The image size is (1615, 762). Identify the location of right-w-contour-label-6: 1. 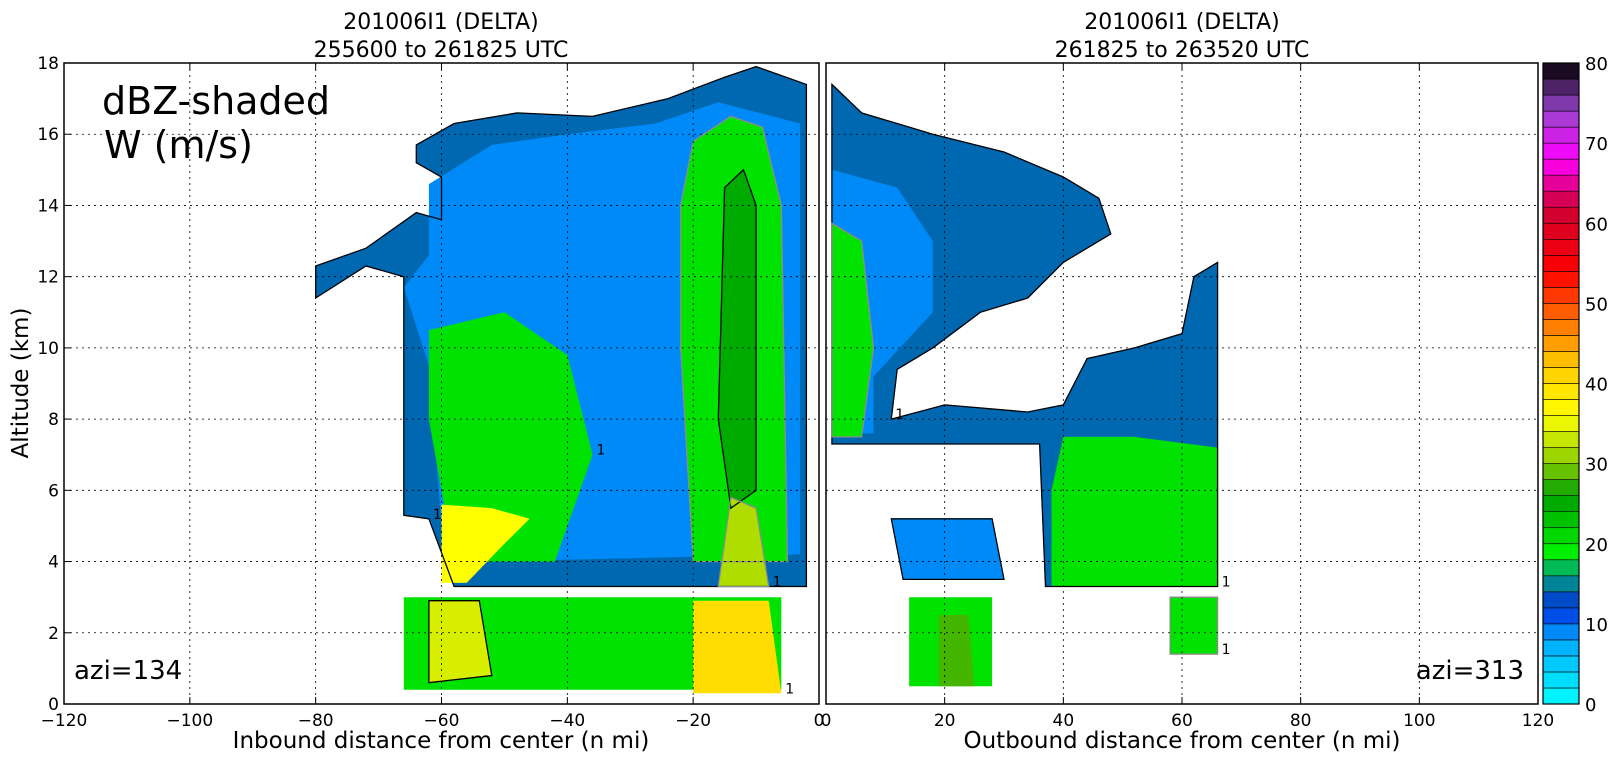
(1226, 650).